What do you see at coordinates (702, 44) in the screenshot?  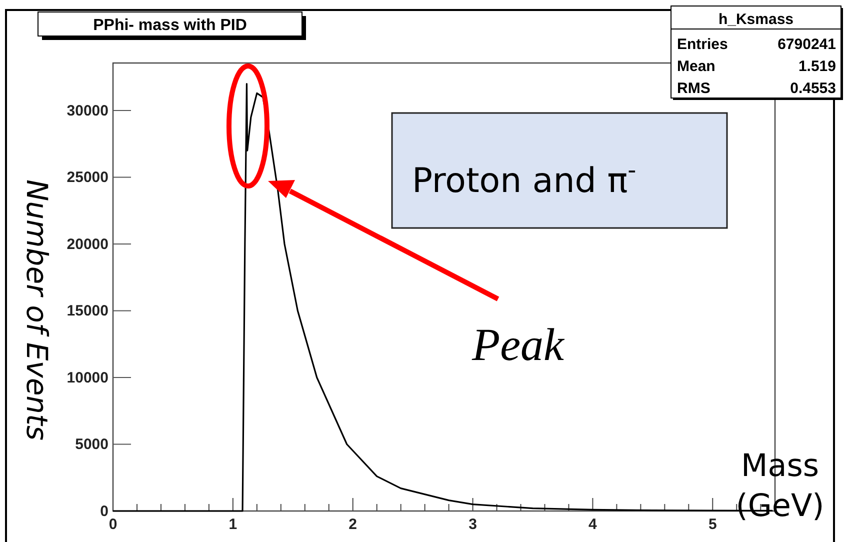 I see `text: Entries` at bounding box center [702, 44].